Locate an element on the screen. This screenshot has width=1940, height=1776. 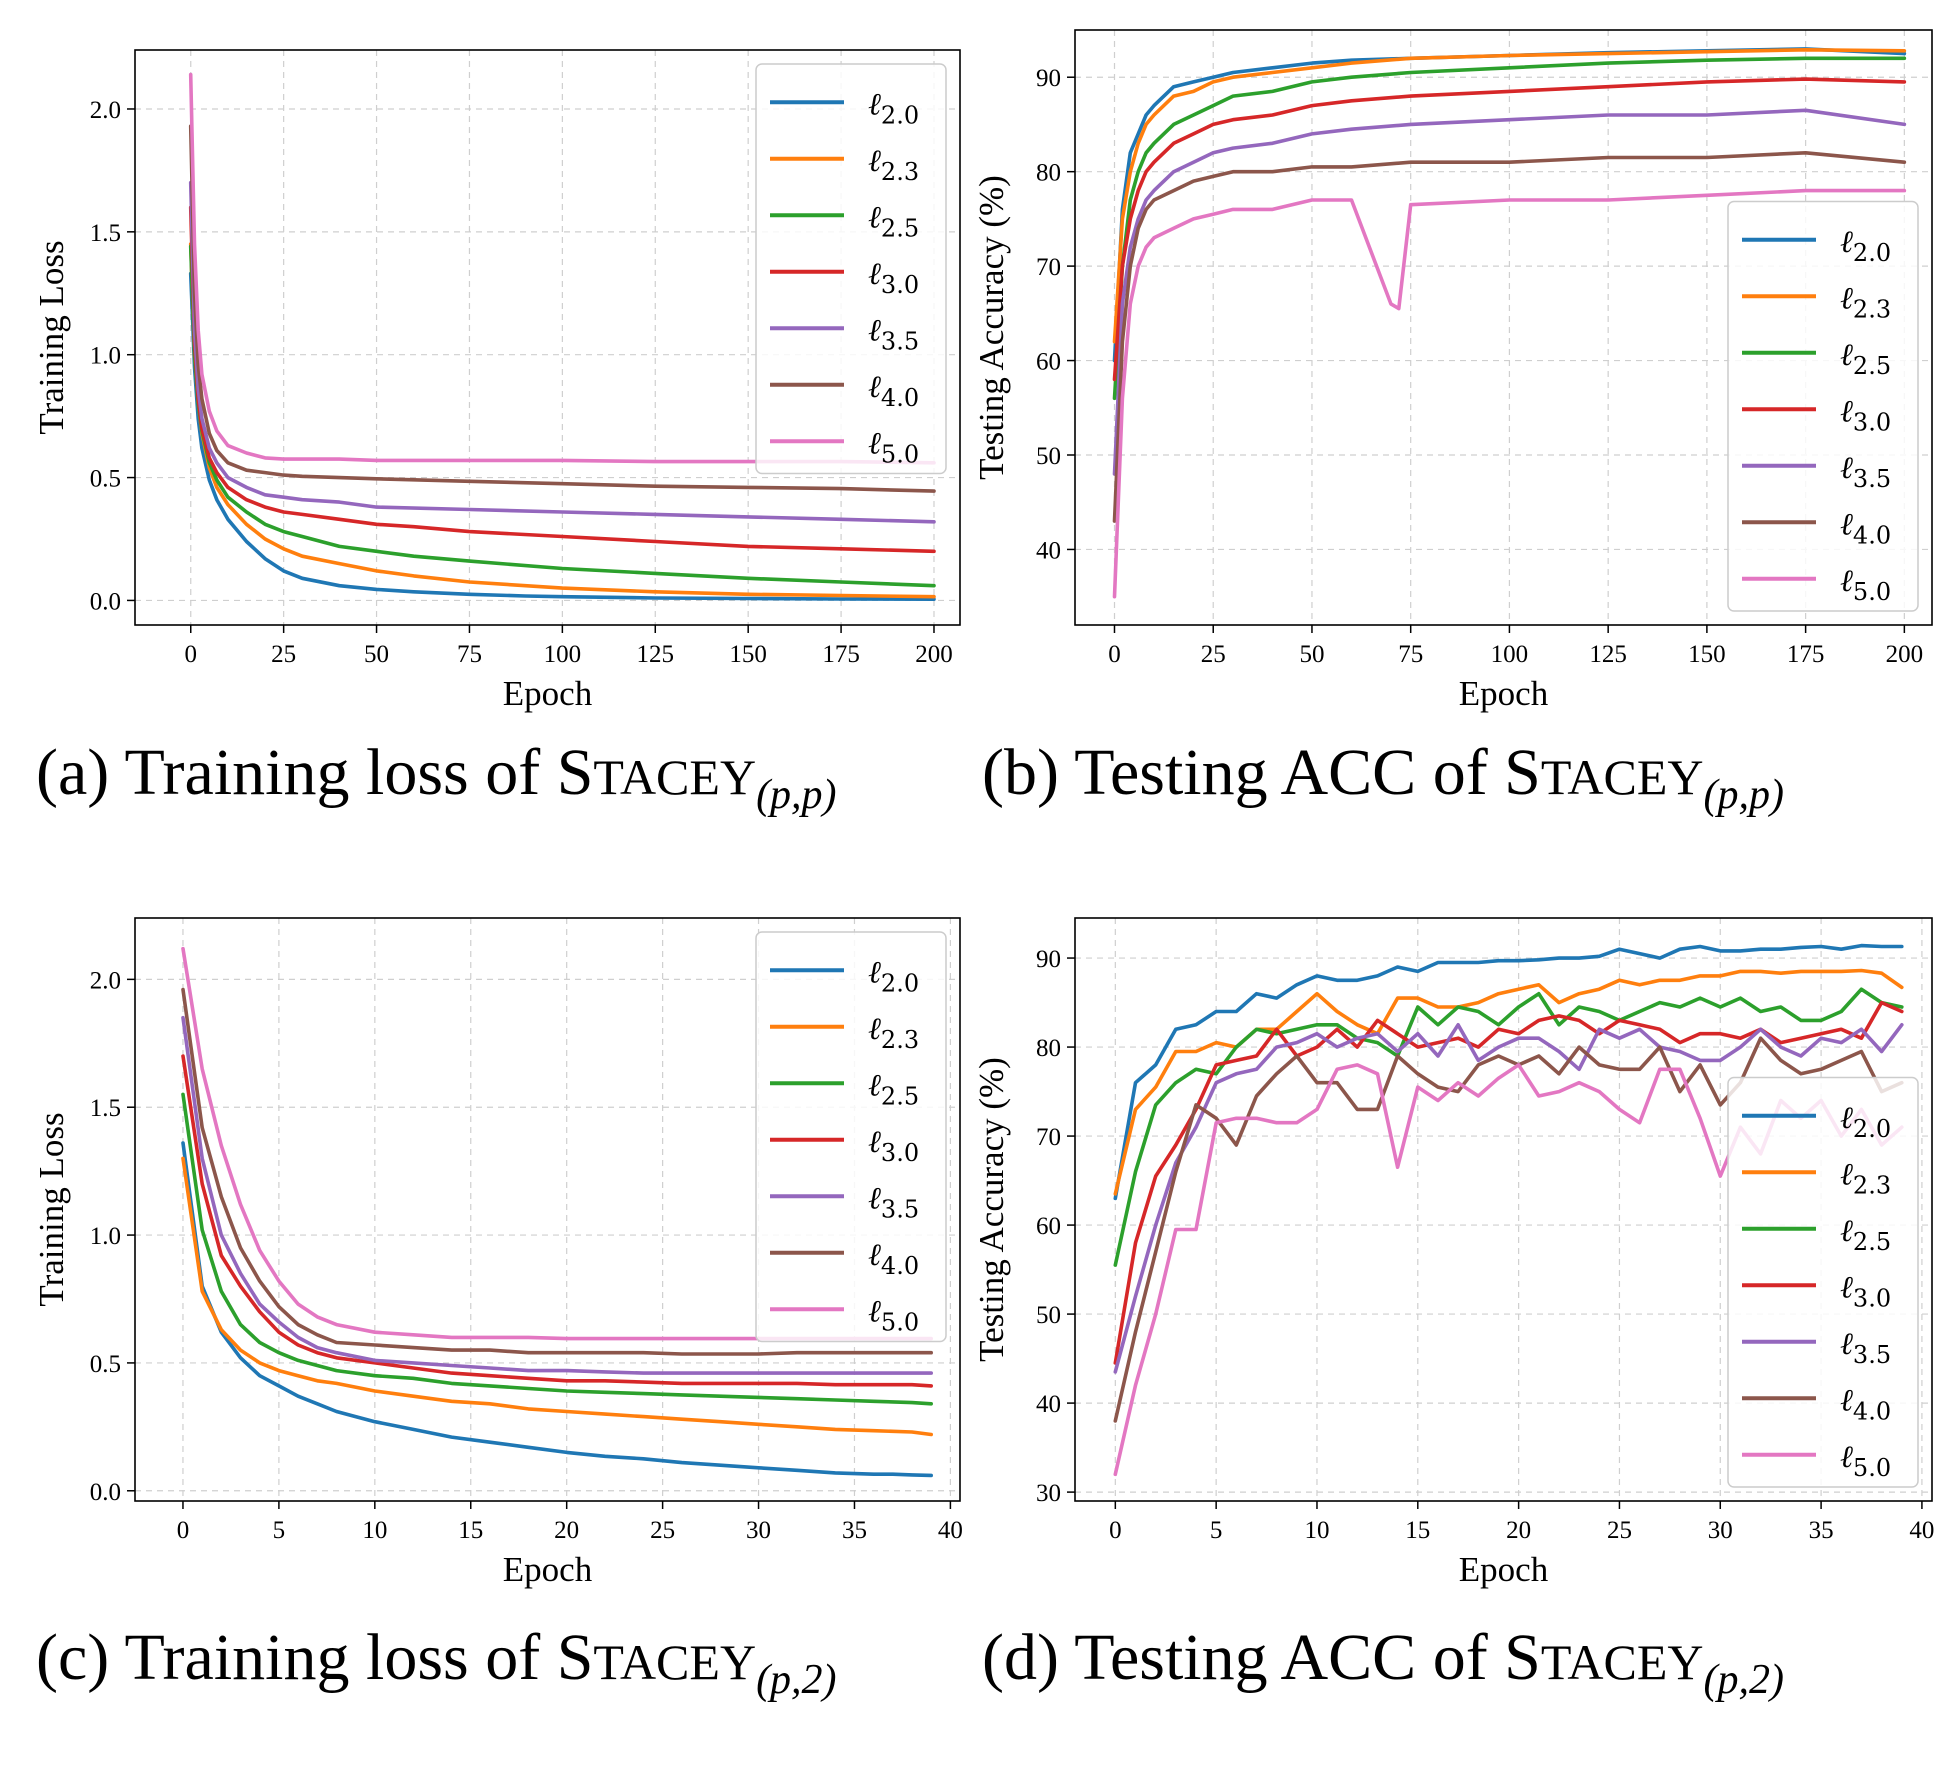
axes-frame-b is located at coordinates (1503, 327).